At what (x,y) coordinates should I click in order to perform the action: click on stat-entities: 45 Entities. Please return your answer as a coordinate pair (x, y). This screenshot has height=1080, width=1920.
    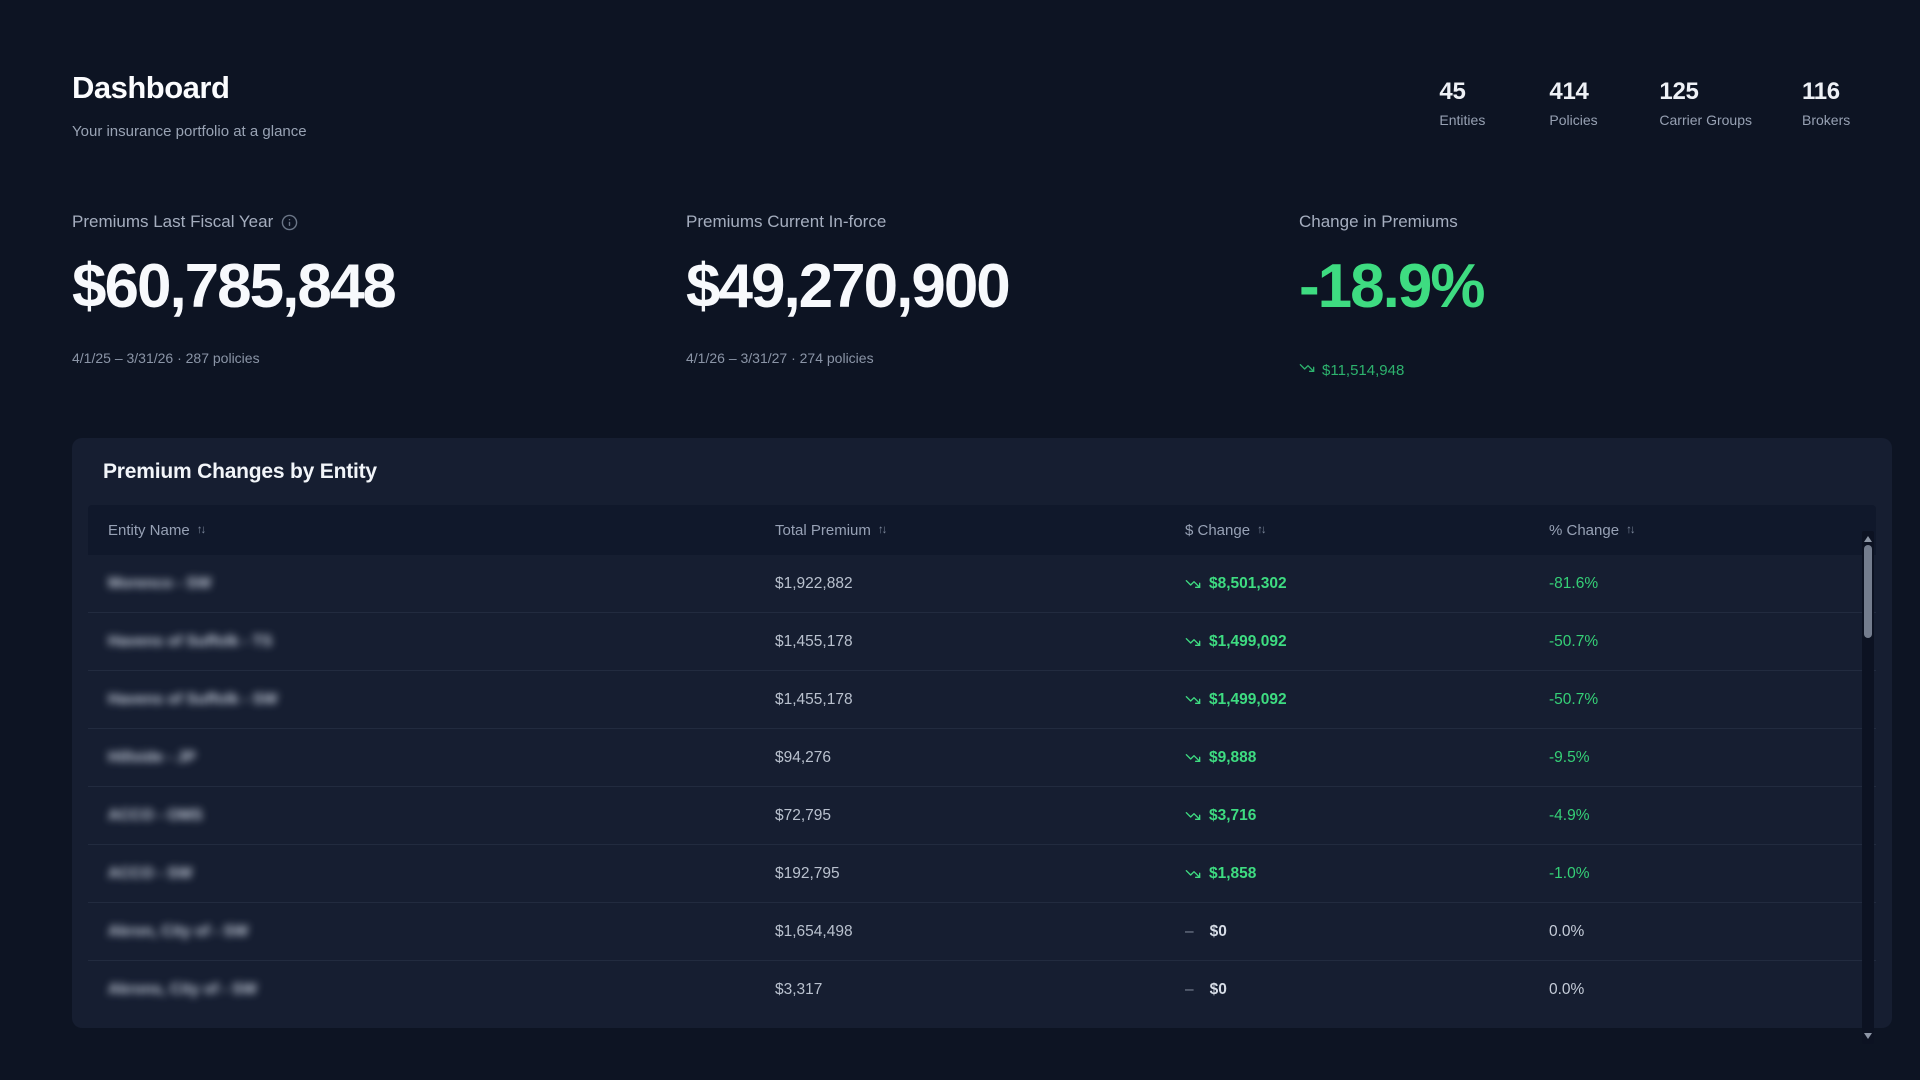
    Looking at the image, I should click on (1469, 103).